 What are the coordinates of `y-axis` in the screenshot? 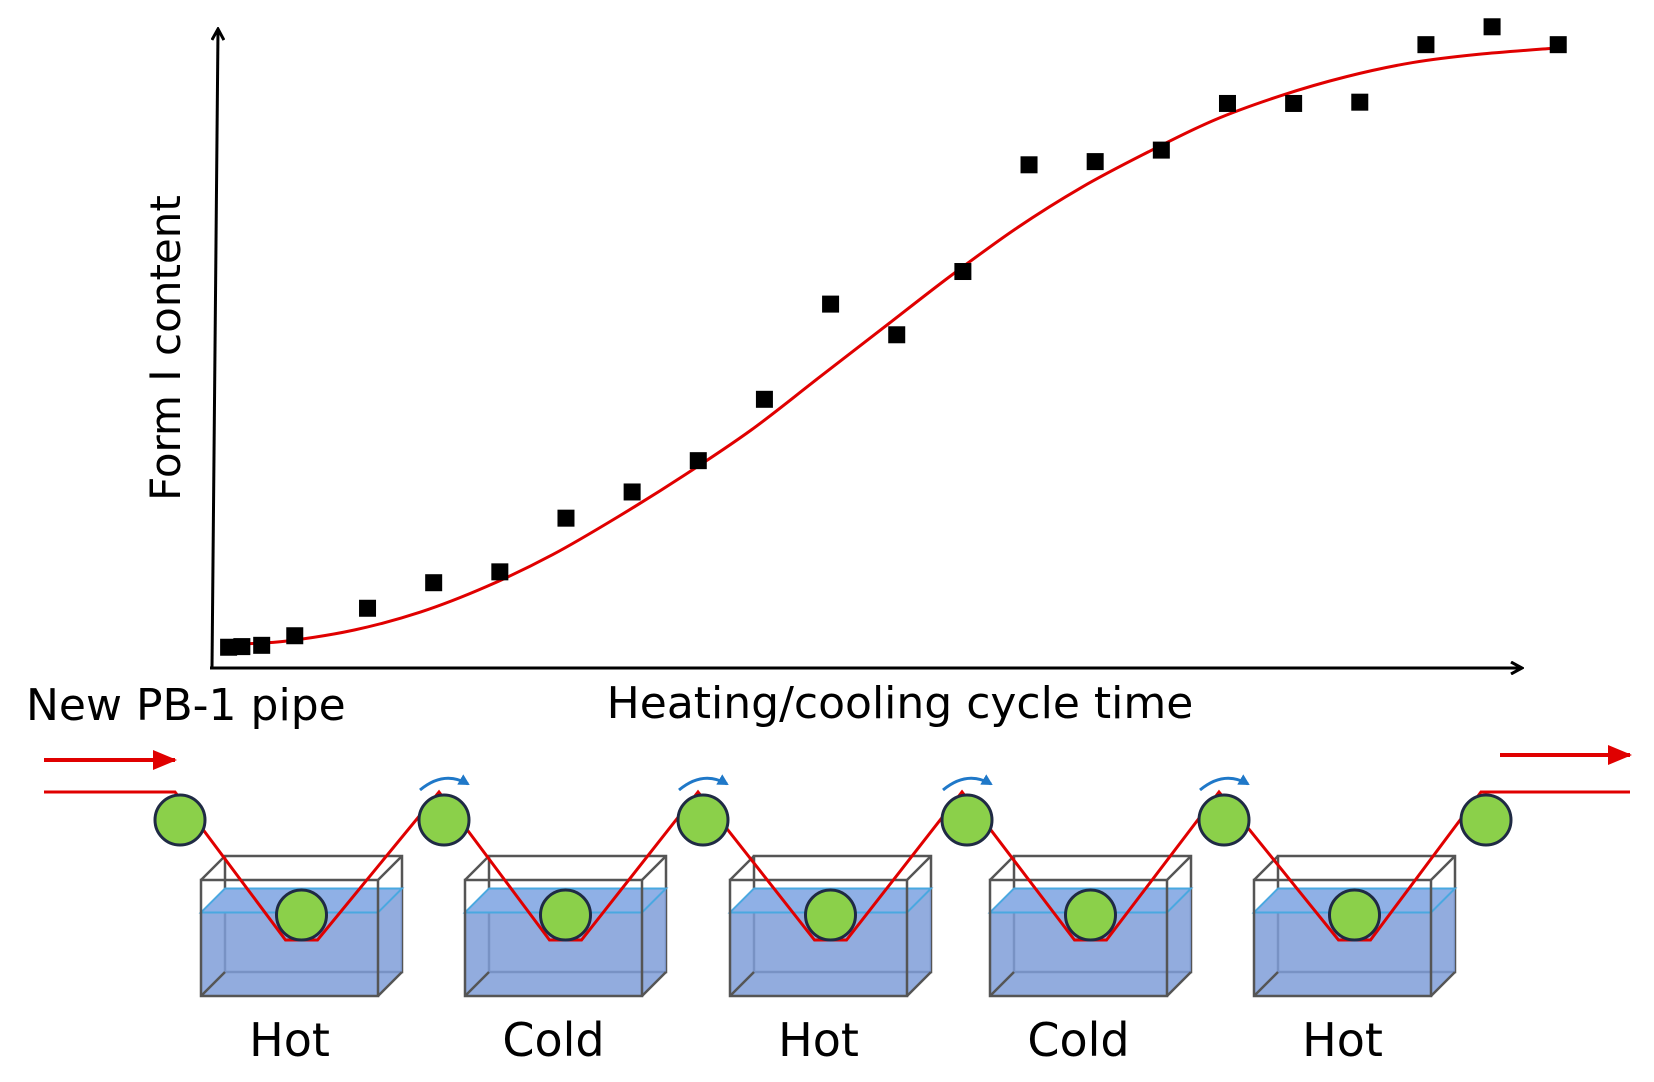 It's located at (214, 349).